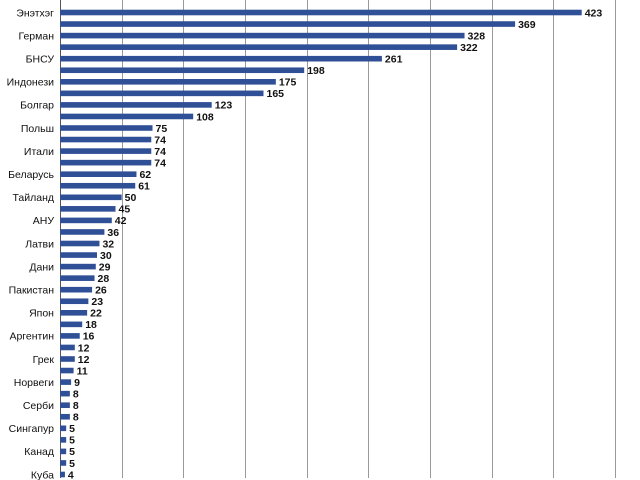 Image resolution: width=640 pixels, height=480 pixels. I want to click on value-label: 29, so click(105, 267).